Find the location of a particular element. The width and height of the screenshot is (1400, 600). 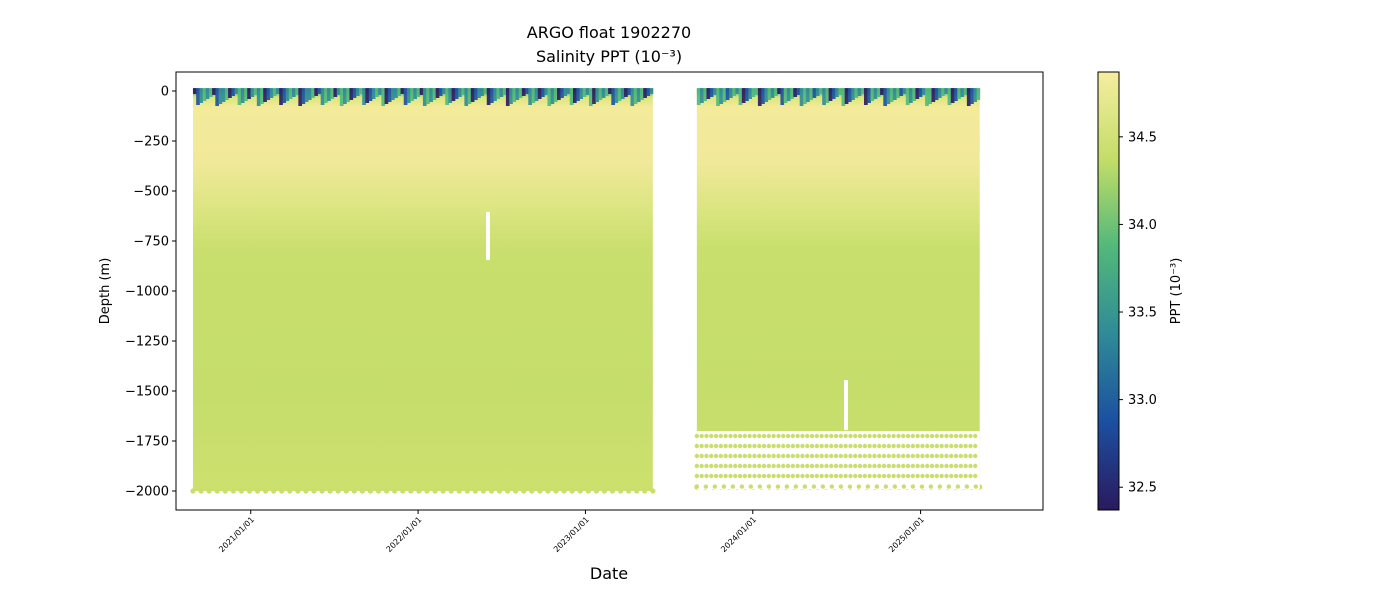

y-tick-label: −1000 is located at coordinates (147, 292).